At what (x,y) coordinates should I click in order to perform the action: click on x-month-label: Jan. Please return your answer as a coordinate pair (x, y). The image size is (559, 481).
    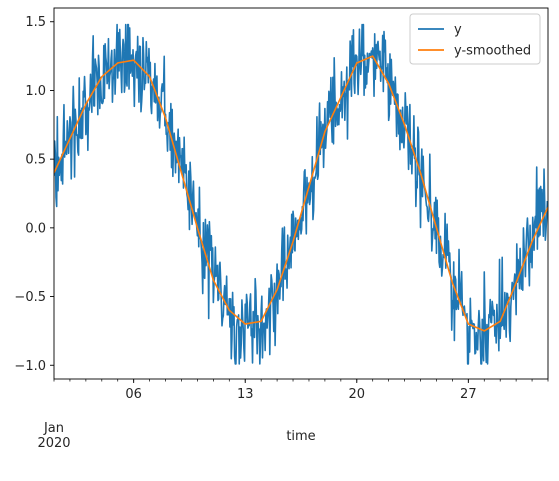
    Looking at the image, I should click on (53, 428).